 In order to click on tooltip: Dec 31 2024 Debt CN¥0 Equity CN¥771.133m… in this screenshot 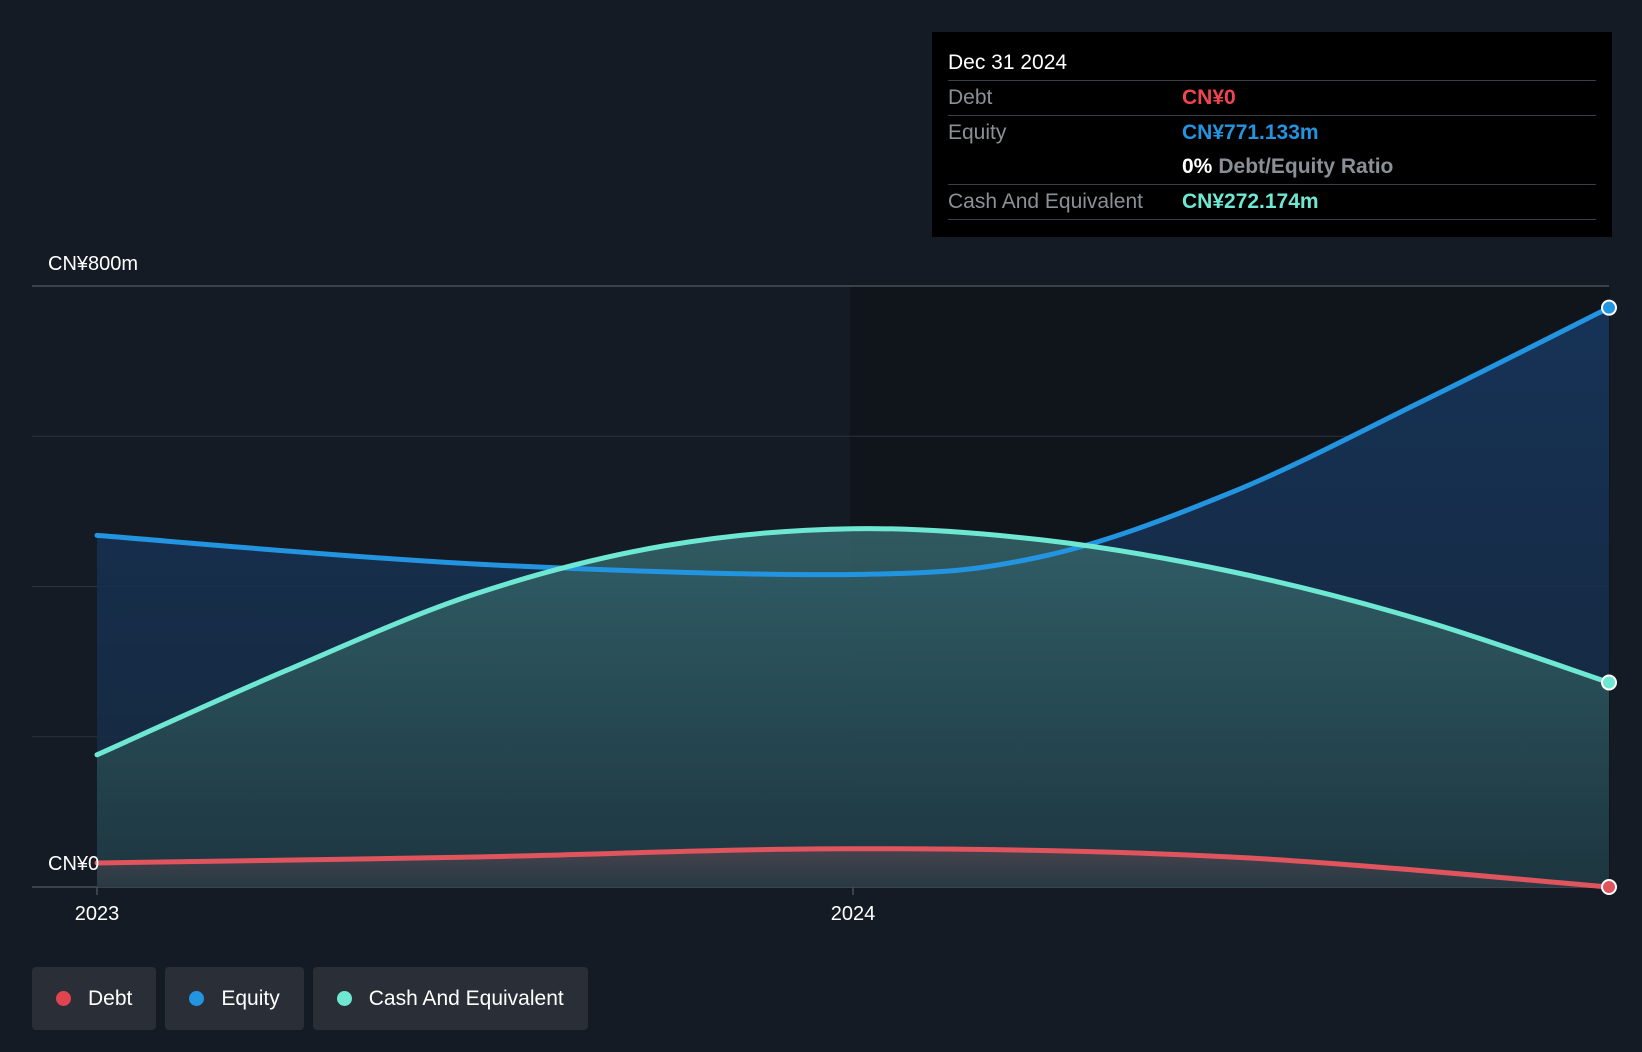, I will do `click(1272, 134)`.